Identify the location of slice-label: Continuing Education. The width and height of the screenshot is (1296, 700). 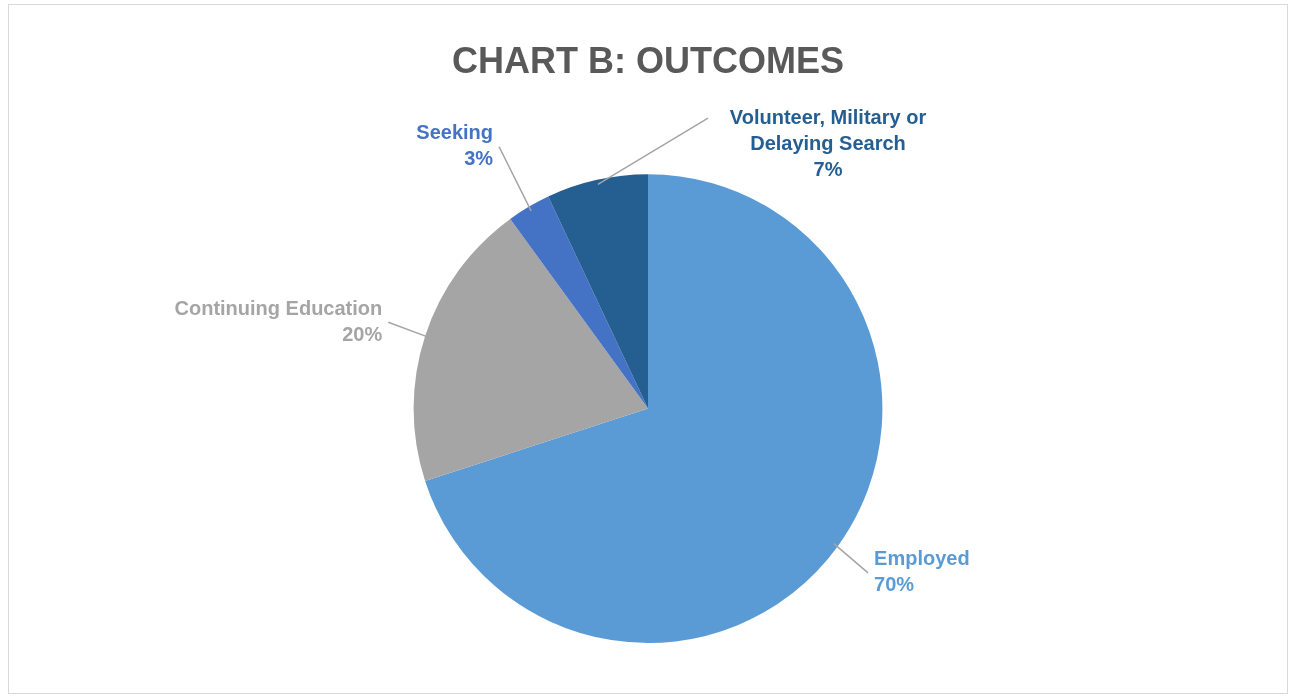
(278, 307).